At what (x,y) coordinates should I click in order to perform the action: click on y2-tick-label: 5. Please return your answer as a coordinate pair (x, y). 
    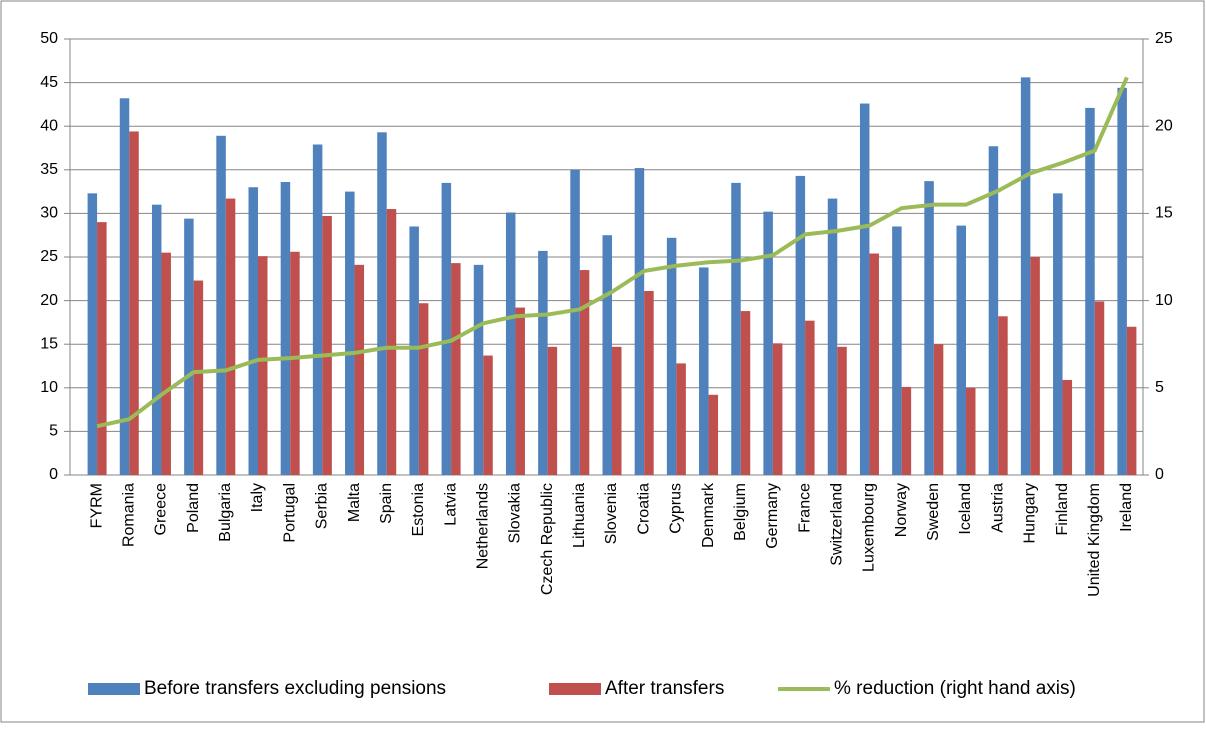
    Looking at the image, I should click on (1159, 387).